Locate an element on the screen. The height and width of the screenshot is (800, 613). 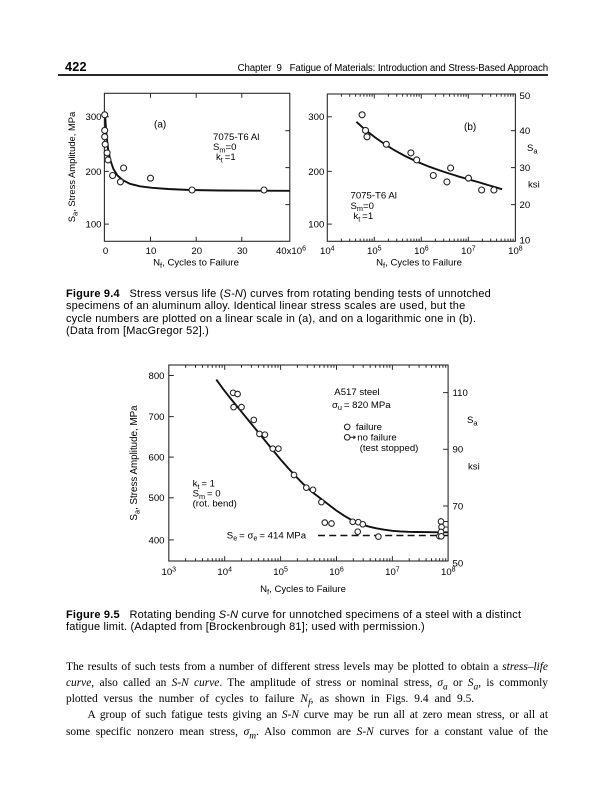
svg-text: 103 is located at coordinates (169, 573).